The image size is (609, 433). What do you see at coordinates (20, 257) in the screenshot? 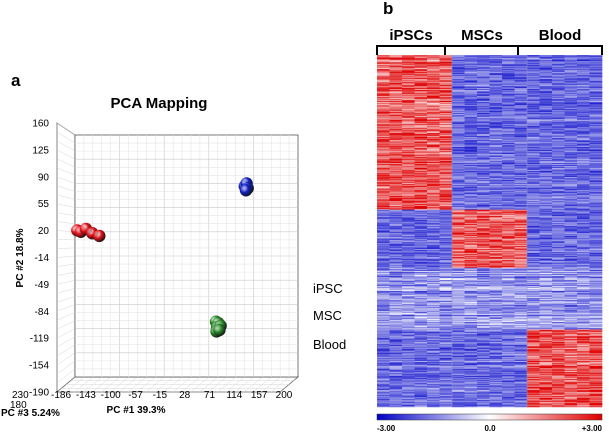
I see `pca-y-axis-label: PC #2 18.8%` at bounding box center [20, 257].